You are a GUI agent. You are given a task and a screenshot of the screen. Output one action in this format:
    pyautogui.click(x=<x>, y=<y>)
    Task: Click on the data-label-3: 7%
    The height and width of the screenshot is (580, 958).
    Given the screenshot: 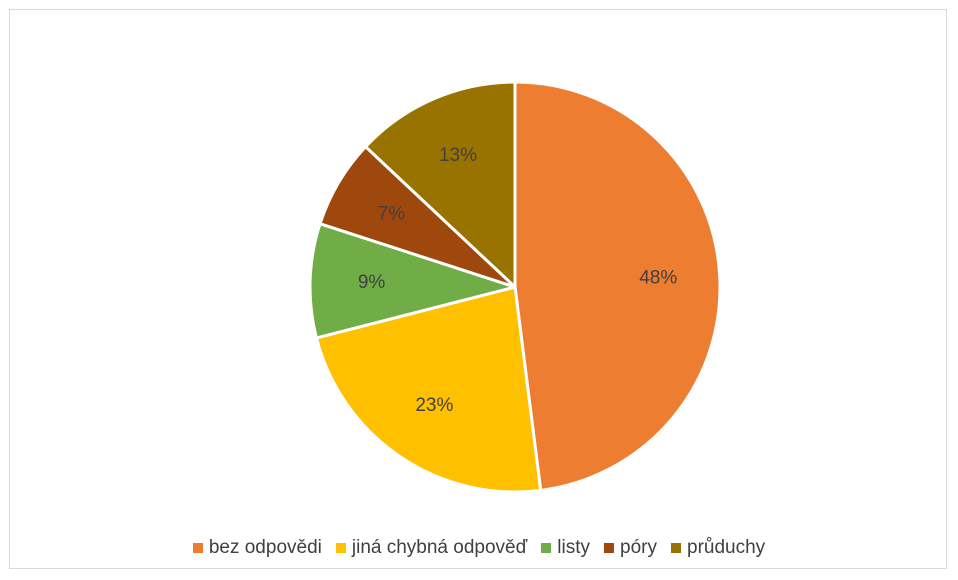 What is the action you would take?
    pyautogui.click(x=392, y=213)
    